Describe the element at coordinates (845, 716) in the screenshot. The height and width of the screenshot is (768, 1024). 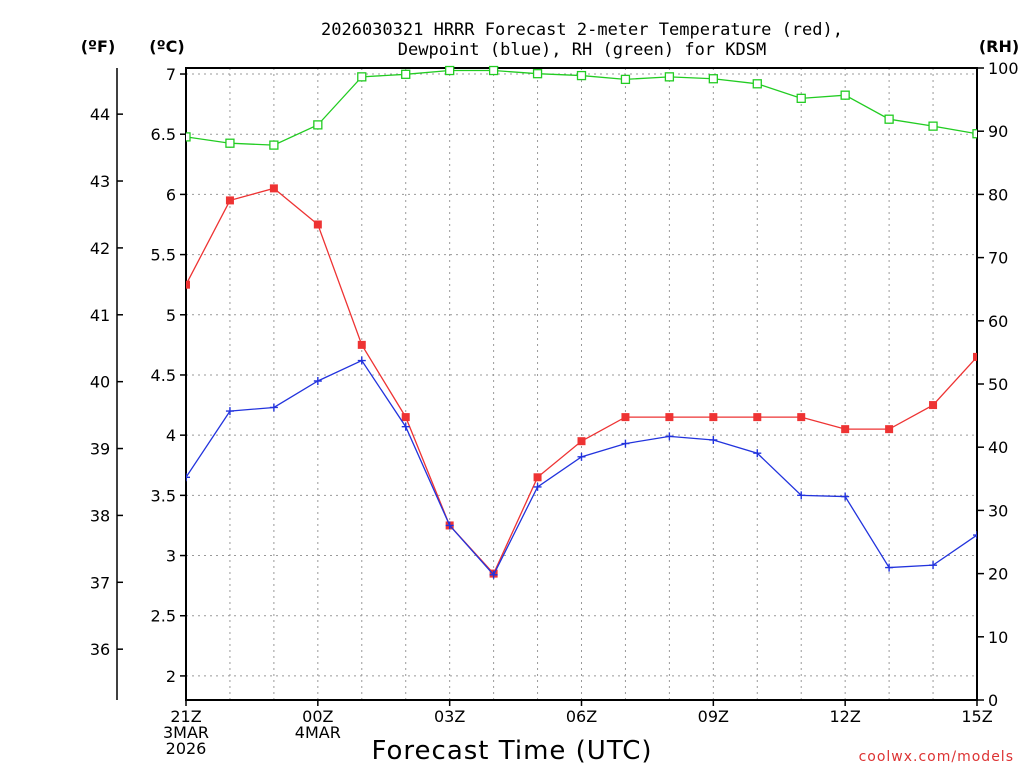
I see `time-tick-label: 12Z` at that location.